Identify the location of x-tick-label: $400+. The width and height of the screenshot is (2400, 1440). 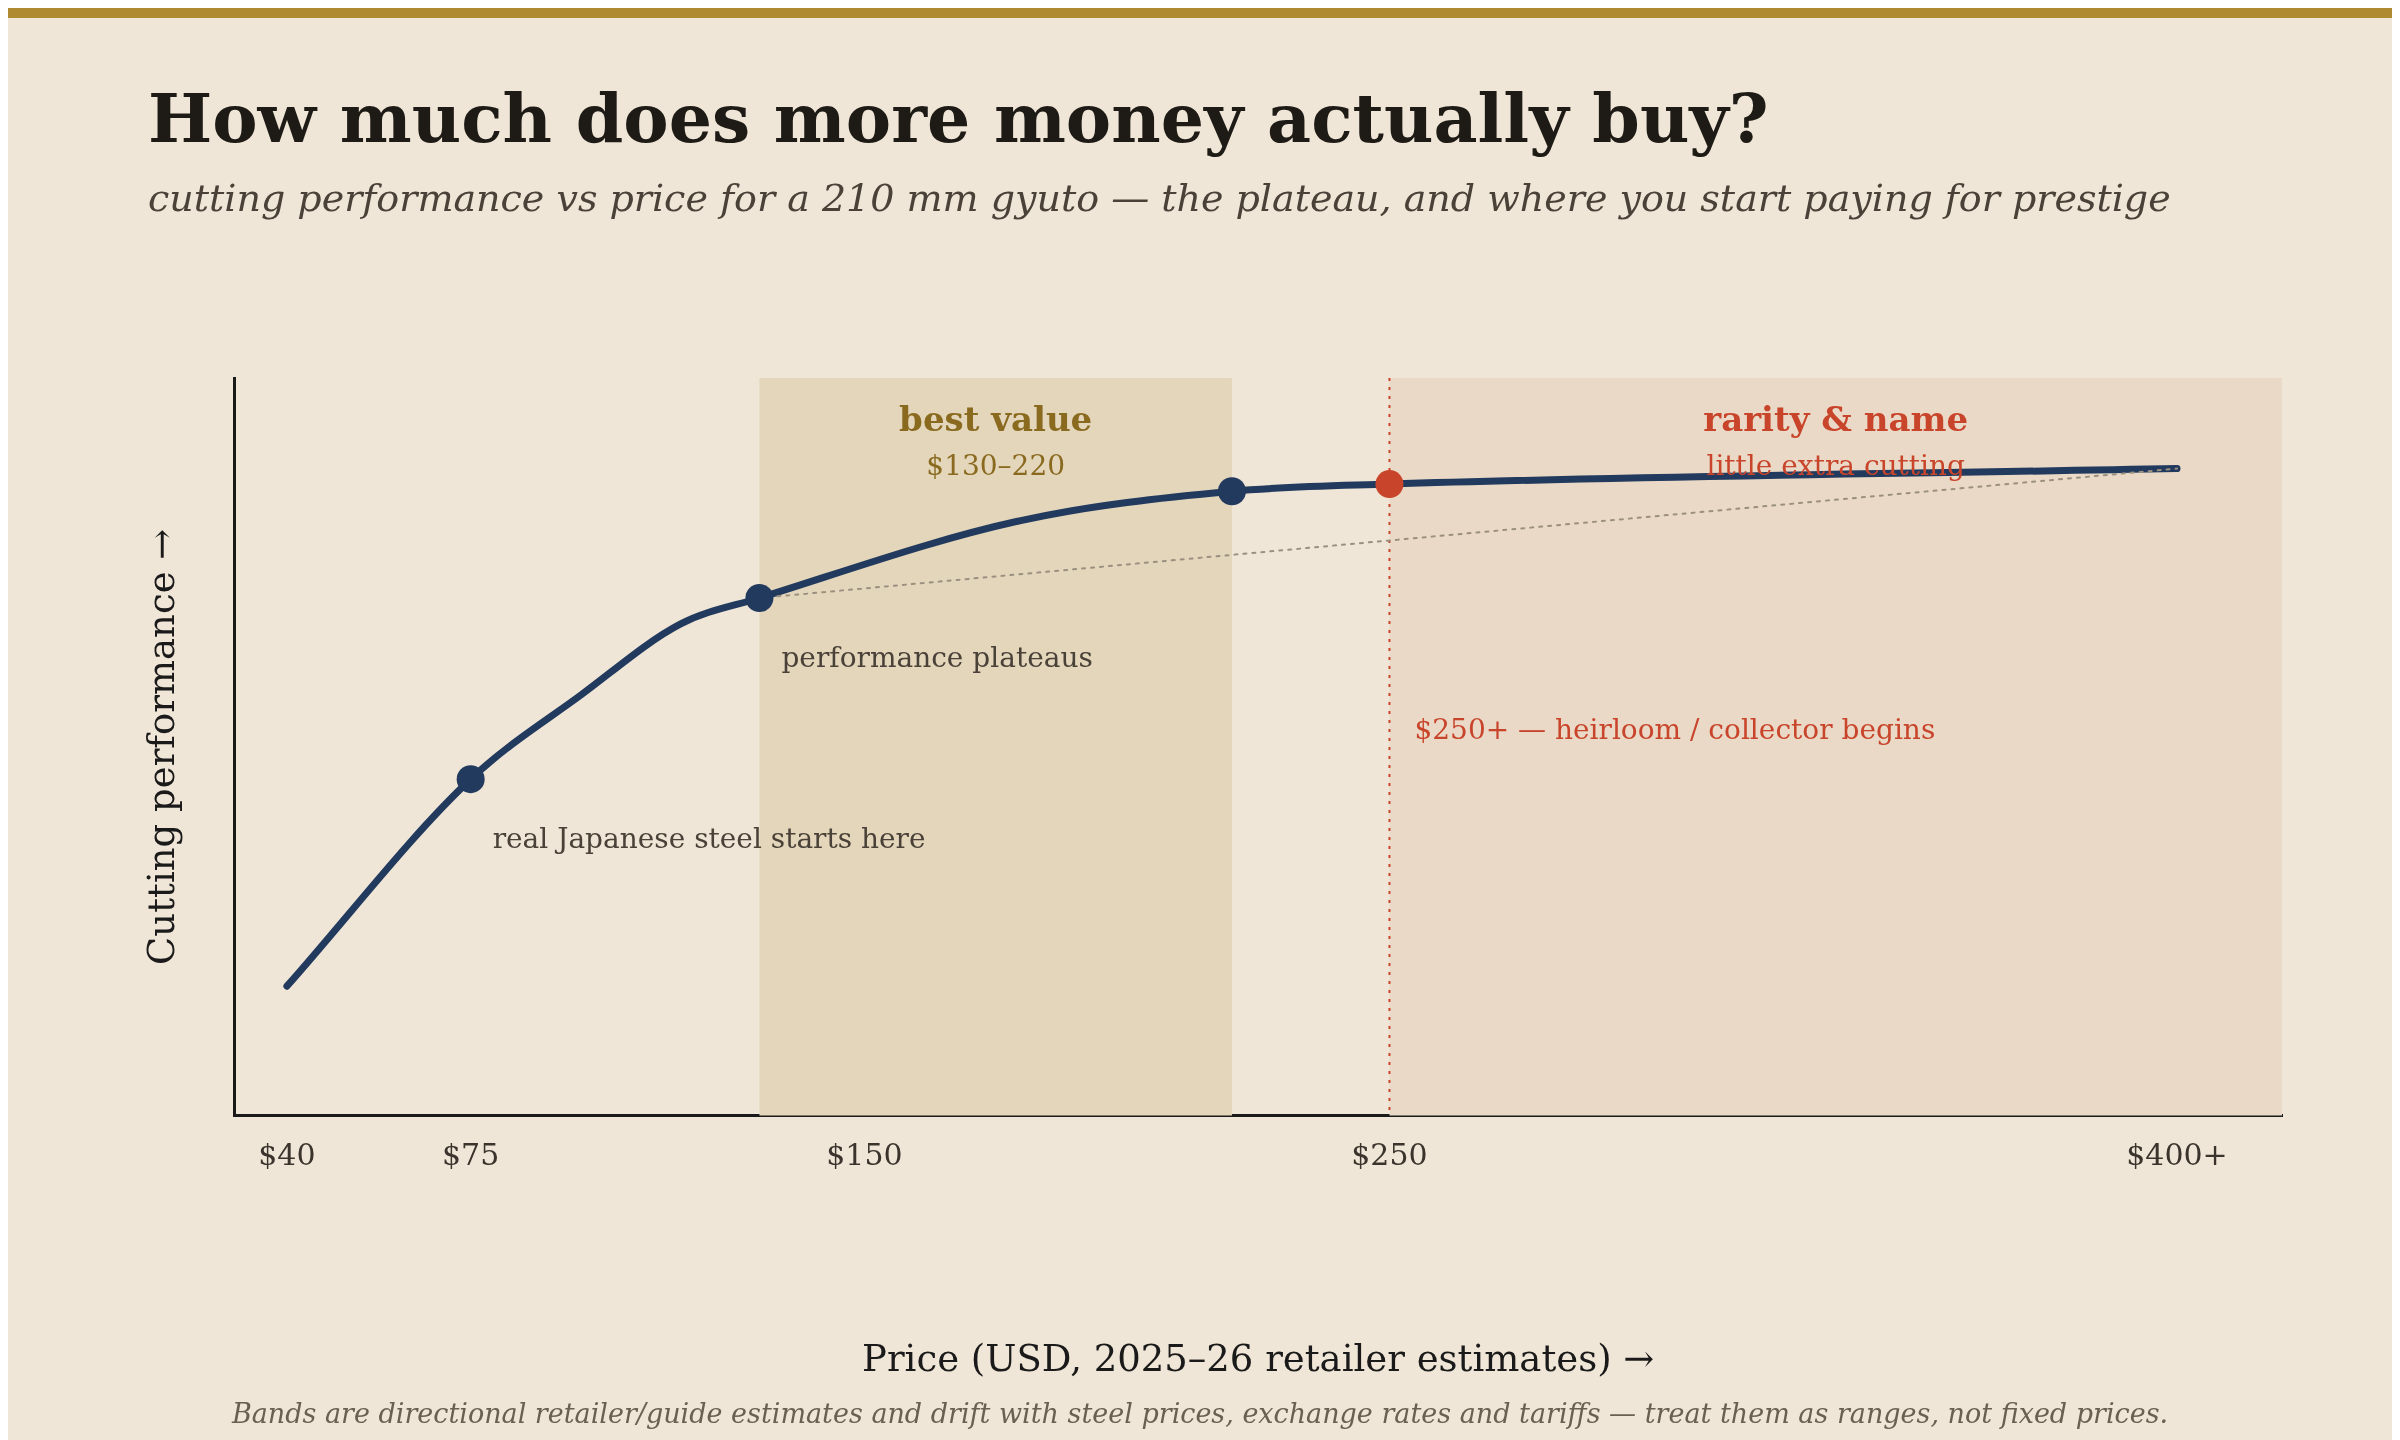
(2177, 1155).